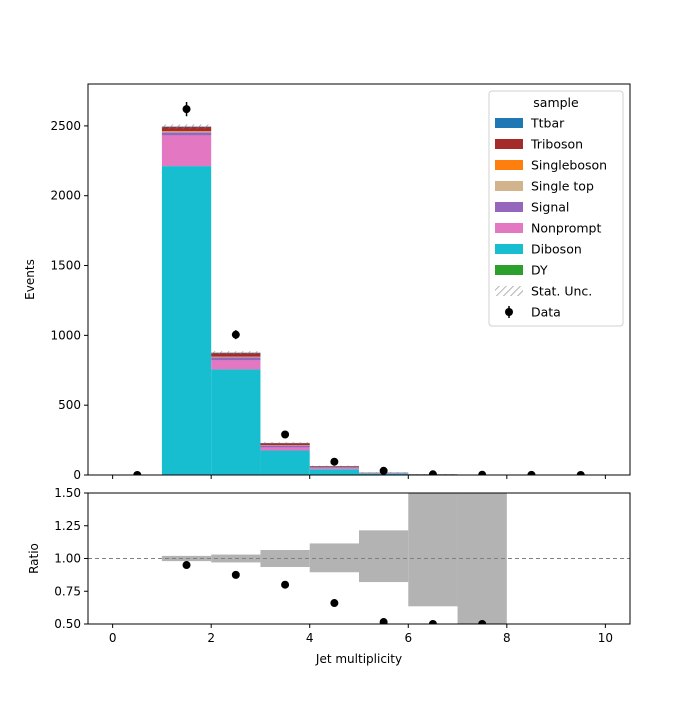 The width and height of the screenshot is (700, 704). Describe the element at coordinates (67, 624) in the screenshot. I see `ratio-ytick-label-0: 0.50` at that location.